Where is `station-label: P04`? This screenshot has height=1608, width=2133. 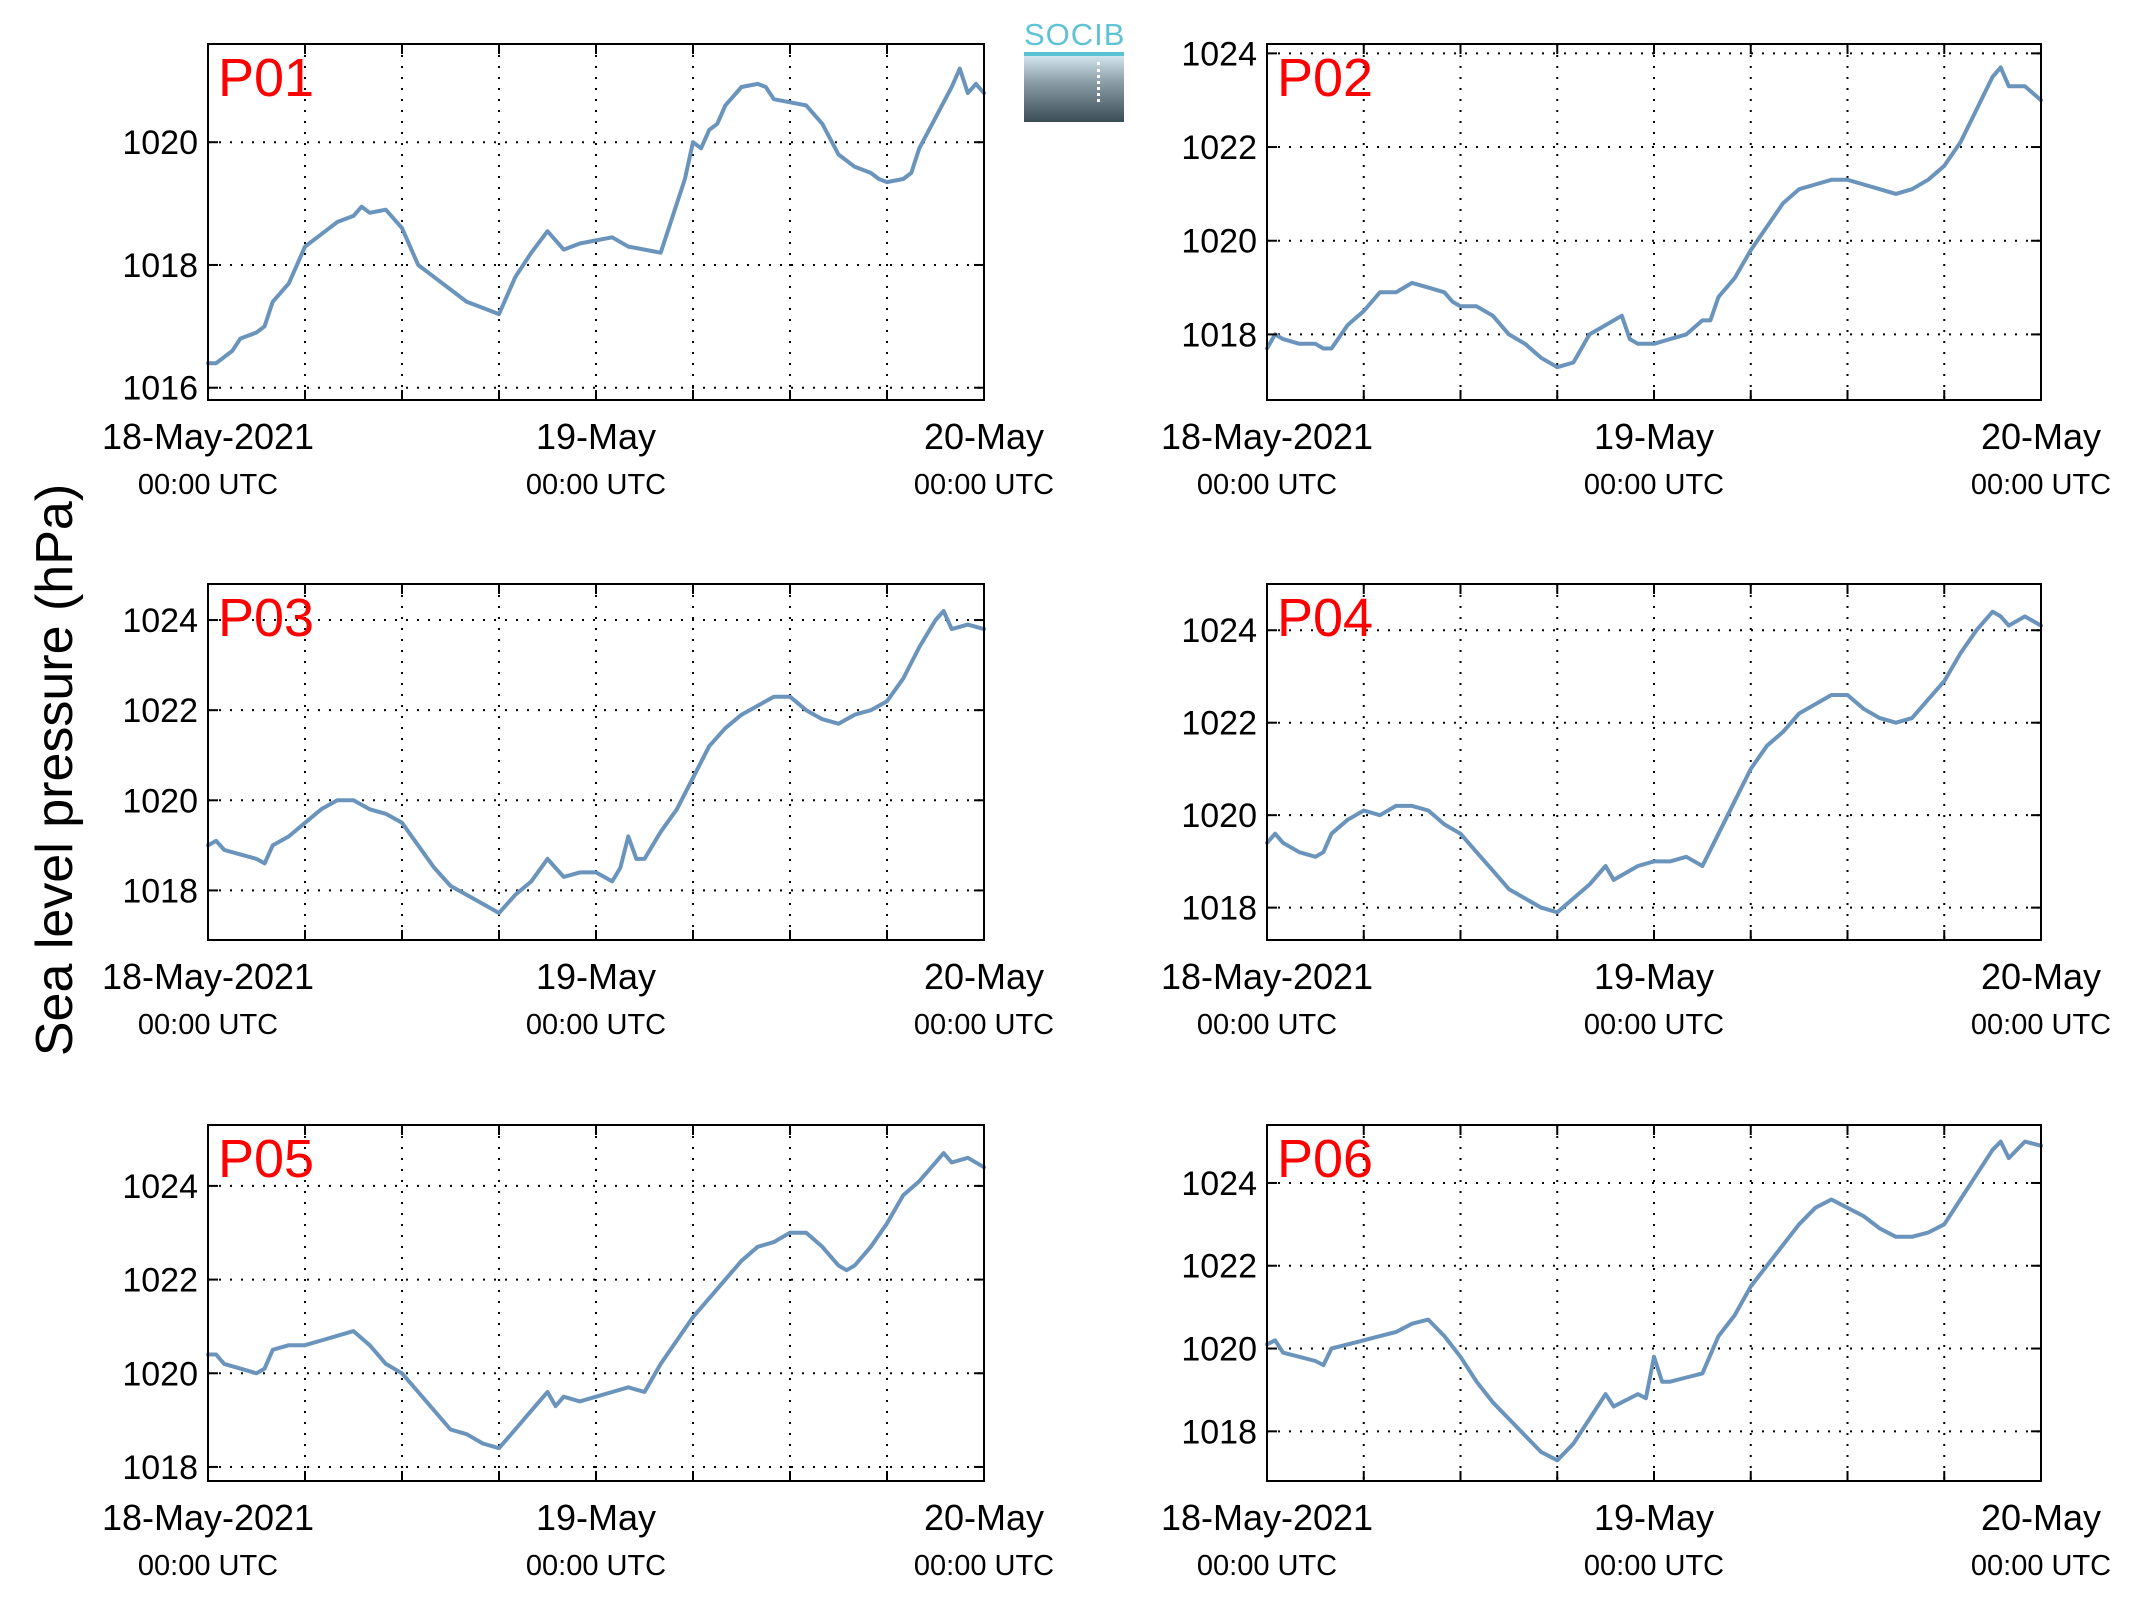
station-label: P04 is located at coordinates (1325, 618).